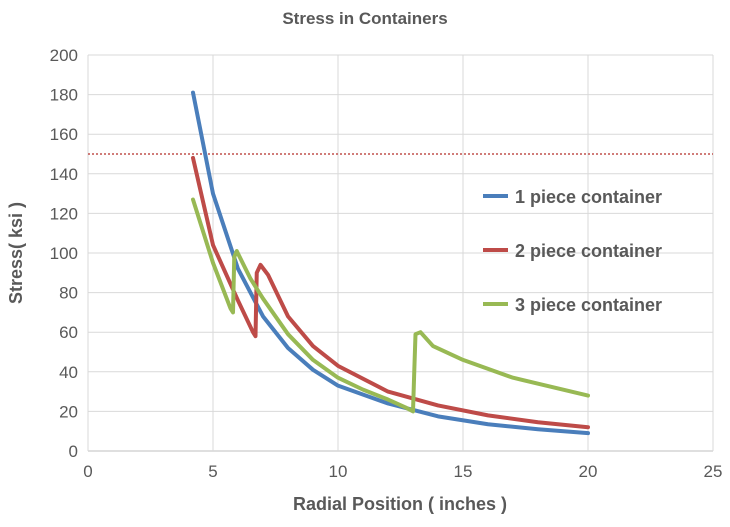  What do you see at coordinates (16, 253) in the screenshot?
I see `y-axis-label: Stress( ksi )` at bounding box center [16, 253].